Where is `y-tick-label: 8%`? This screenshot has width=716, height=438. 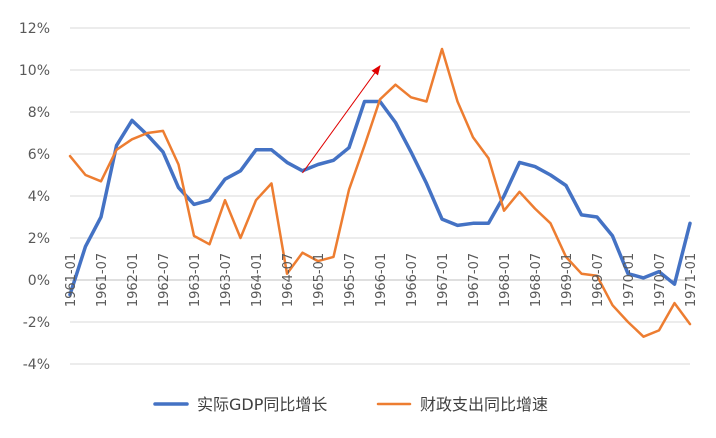 y-tick-label: 8% is located at coordinates (39, 113).